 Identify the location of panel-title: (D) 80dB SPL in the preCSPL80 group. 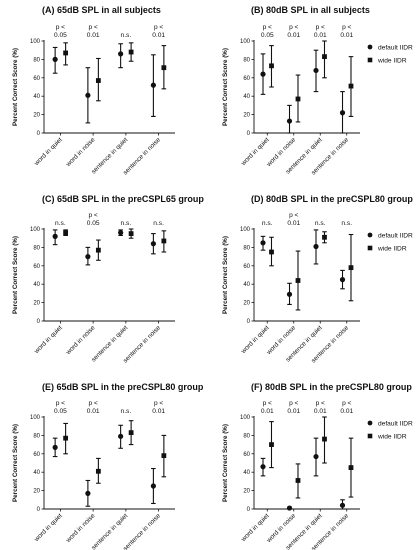
(332, 199).